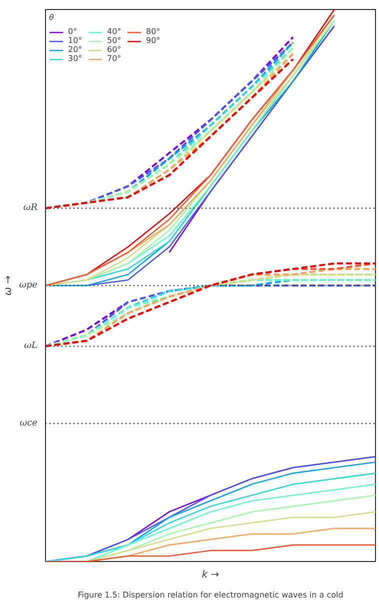  I want to click on legend-label: 30°, so click(76, 58).